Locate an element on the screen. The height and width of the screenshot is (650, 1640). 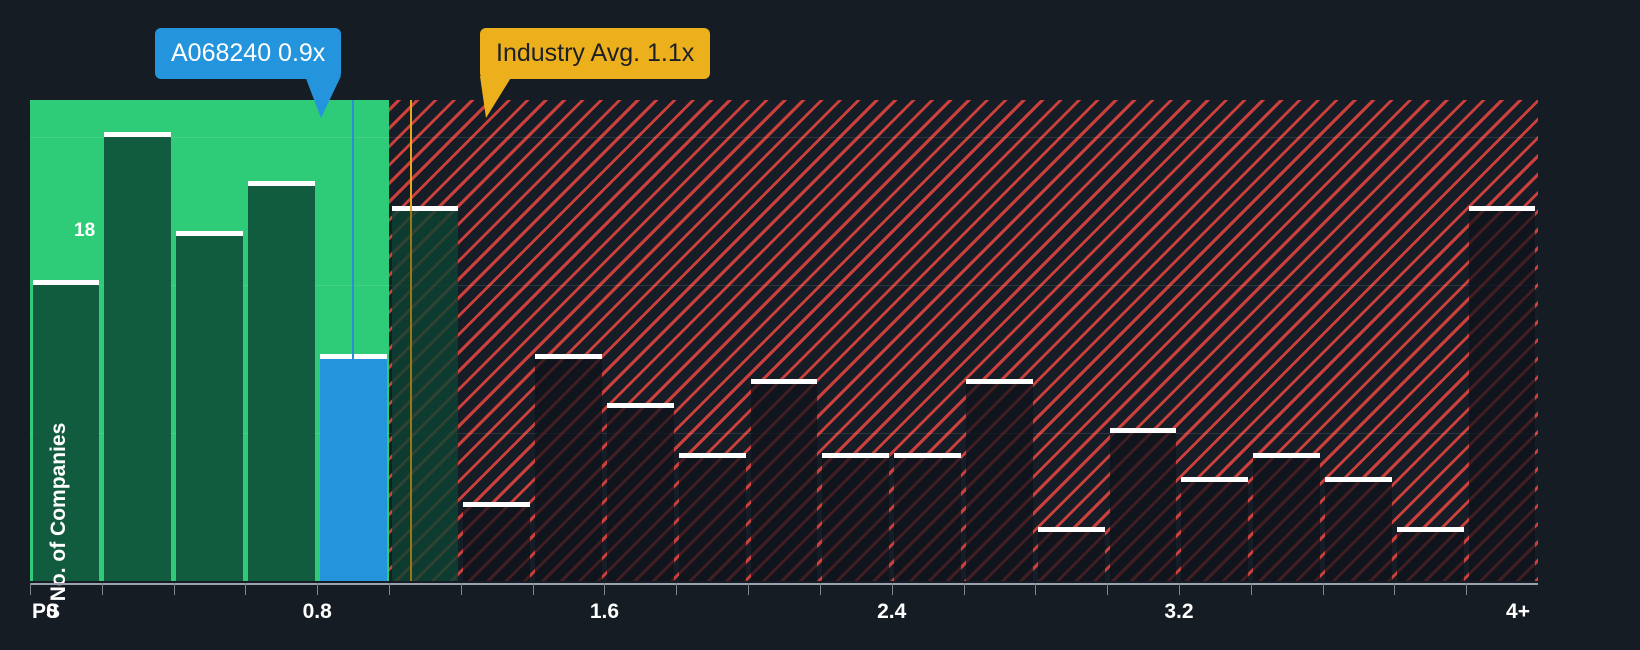
x-axis-tick-label: 4+ is located at coordinates (1518, 611).